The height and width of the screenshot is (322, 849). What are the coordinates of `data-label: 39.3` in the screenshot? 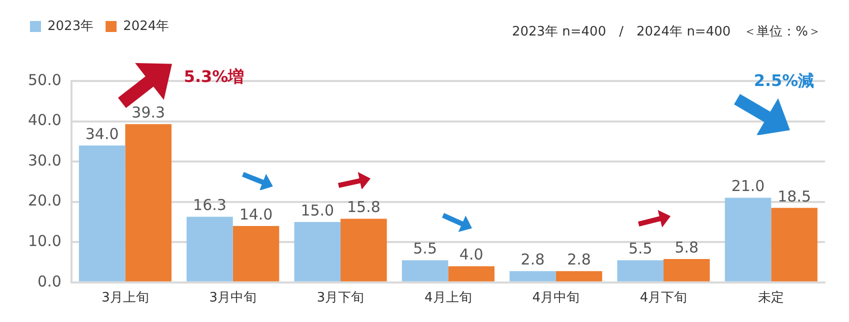 It's located at (149, 112).